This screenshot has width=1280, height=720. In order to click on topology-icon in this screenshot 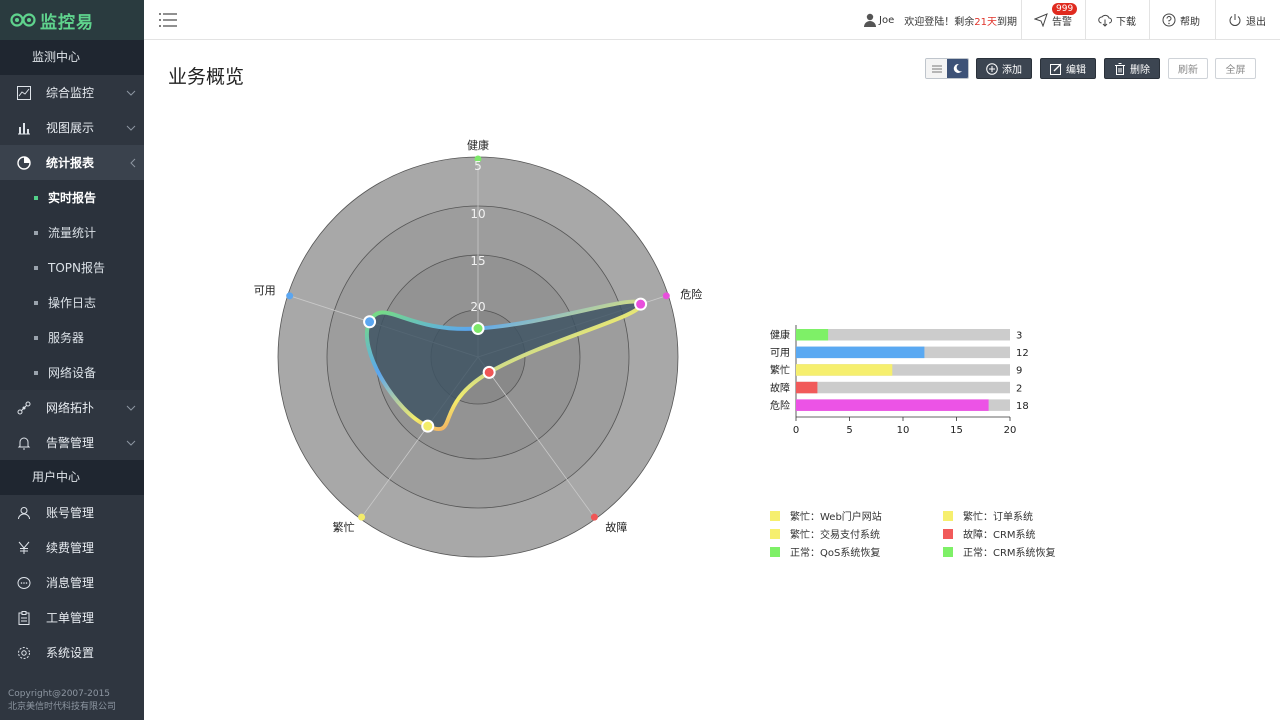, I will do `click(24, 408)`.